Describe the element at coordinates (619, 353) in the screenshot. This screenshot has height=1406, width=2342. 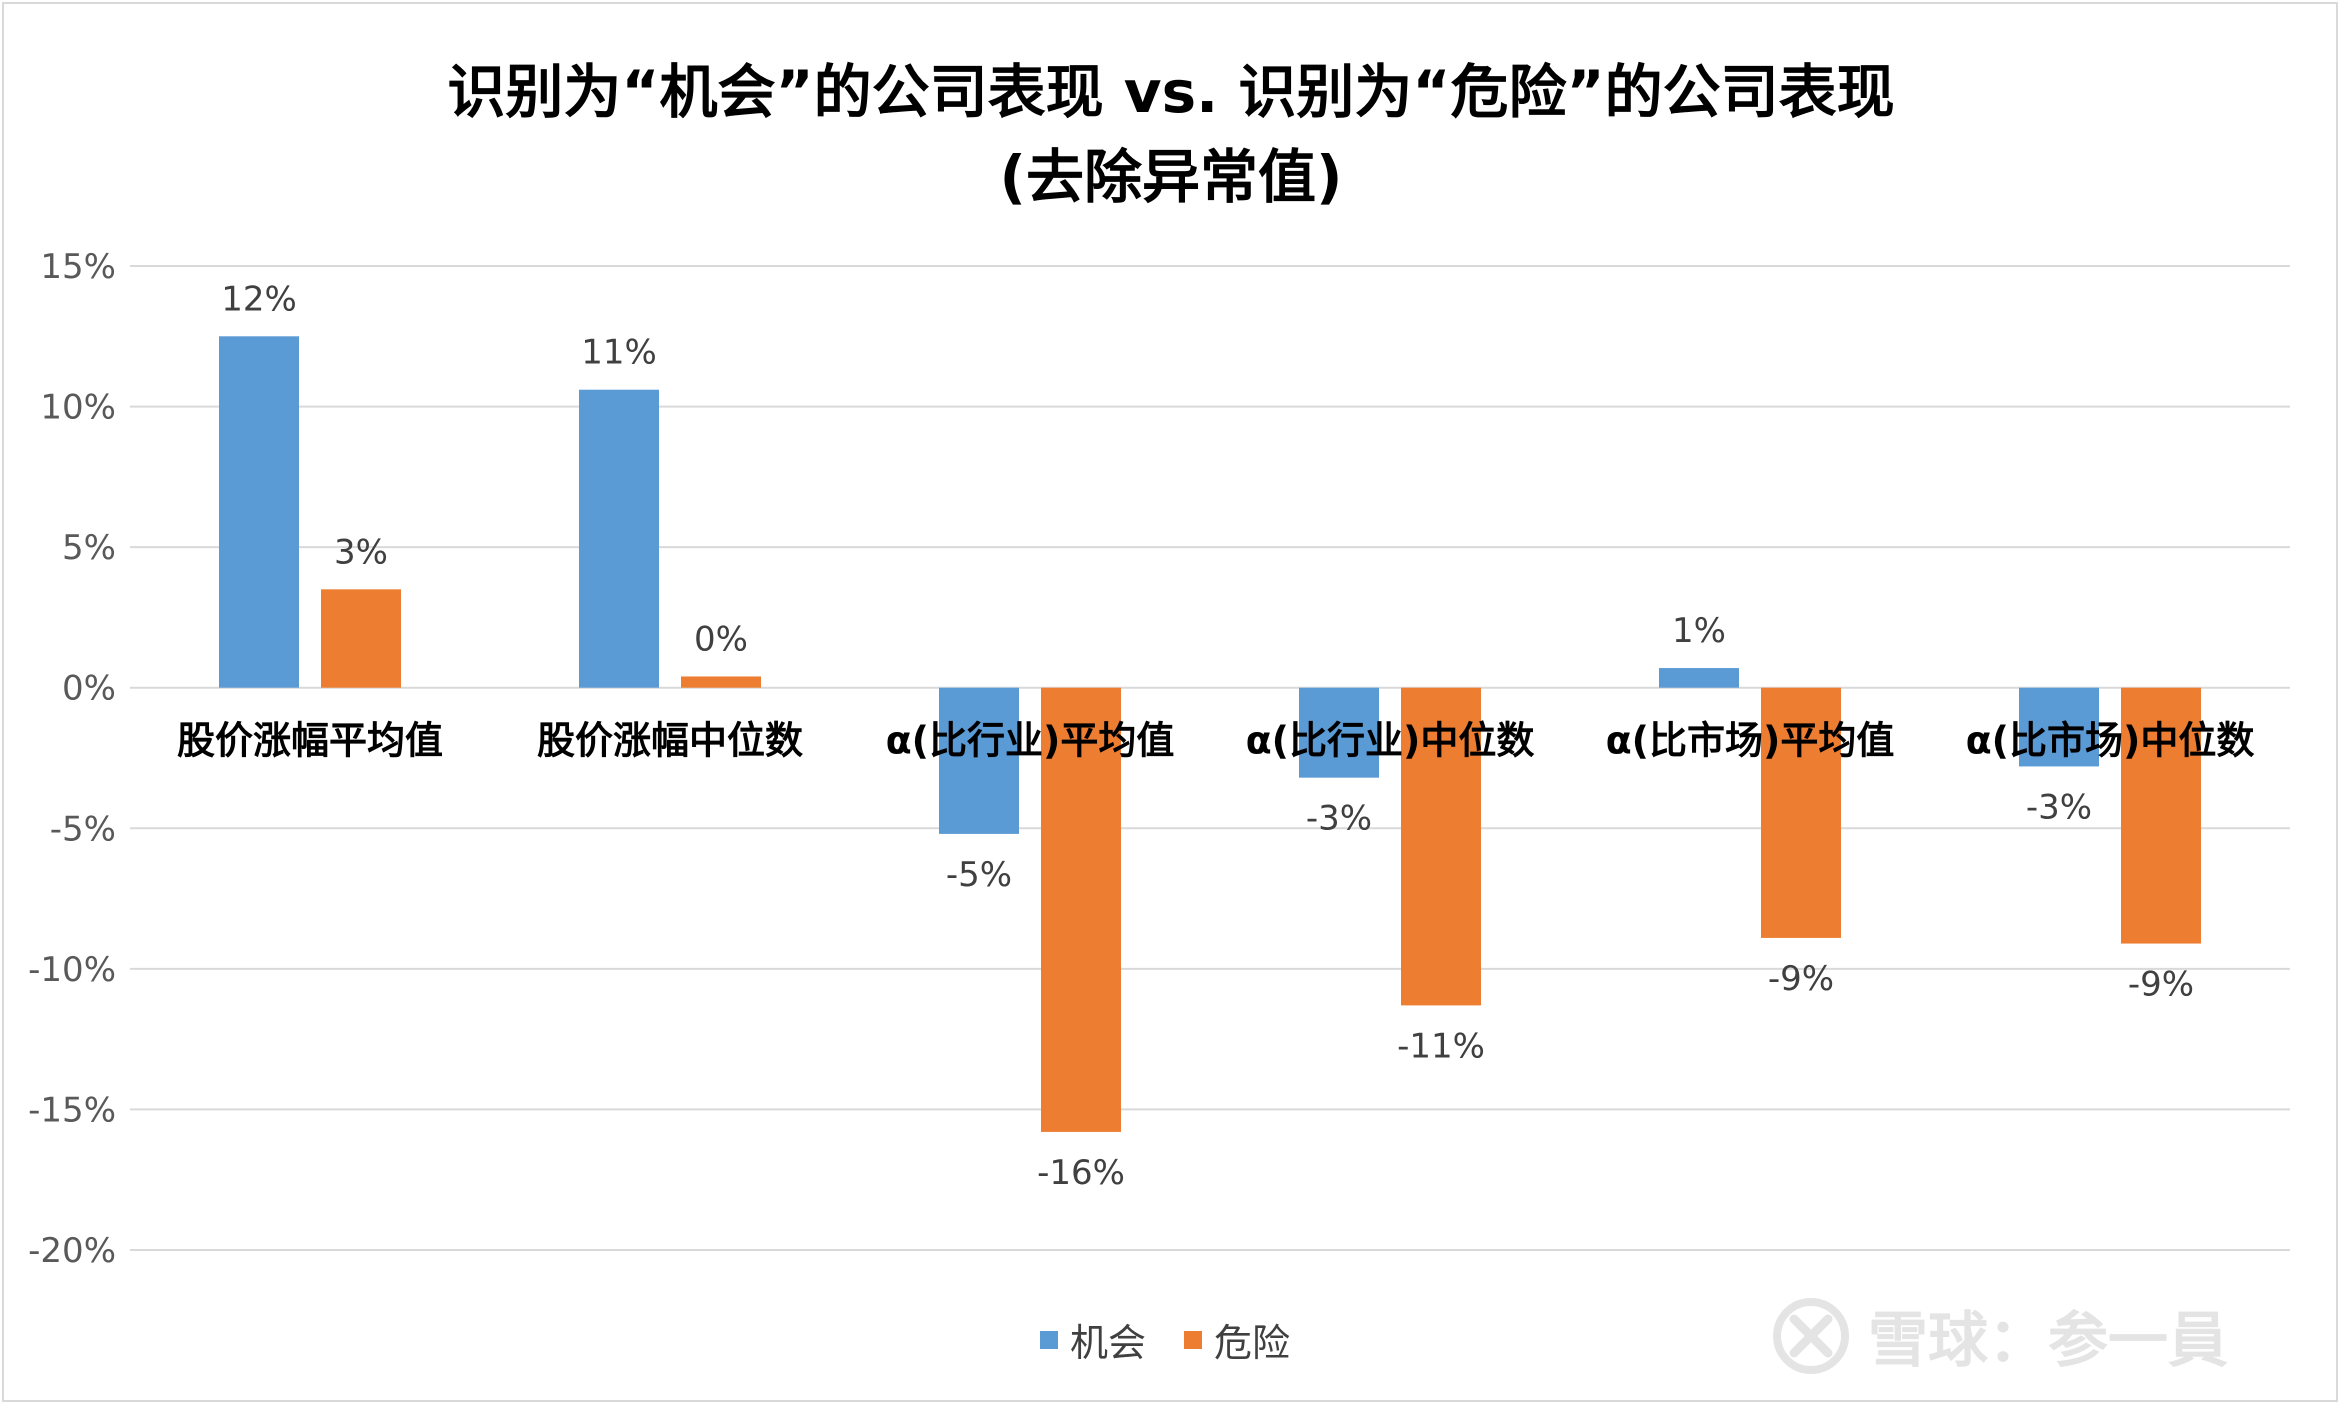
I see `data-label: 11%` at that location.